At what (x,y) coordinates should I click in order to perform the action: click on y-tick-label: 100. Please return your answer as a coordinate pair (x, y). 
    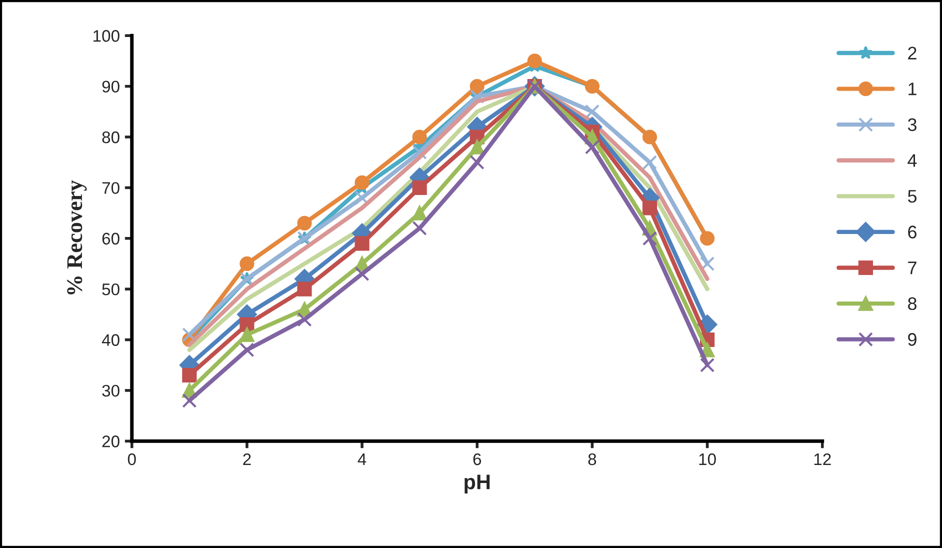
    Looking at the image, I should click on (107, 36).